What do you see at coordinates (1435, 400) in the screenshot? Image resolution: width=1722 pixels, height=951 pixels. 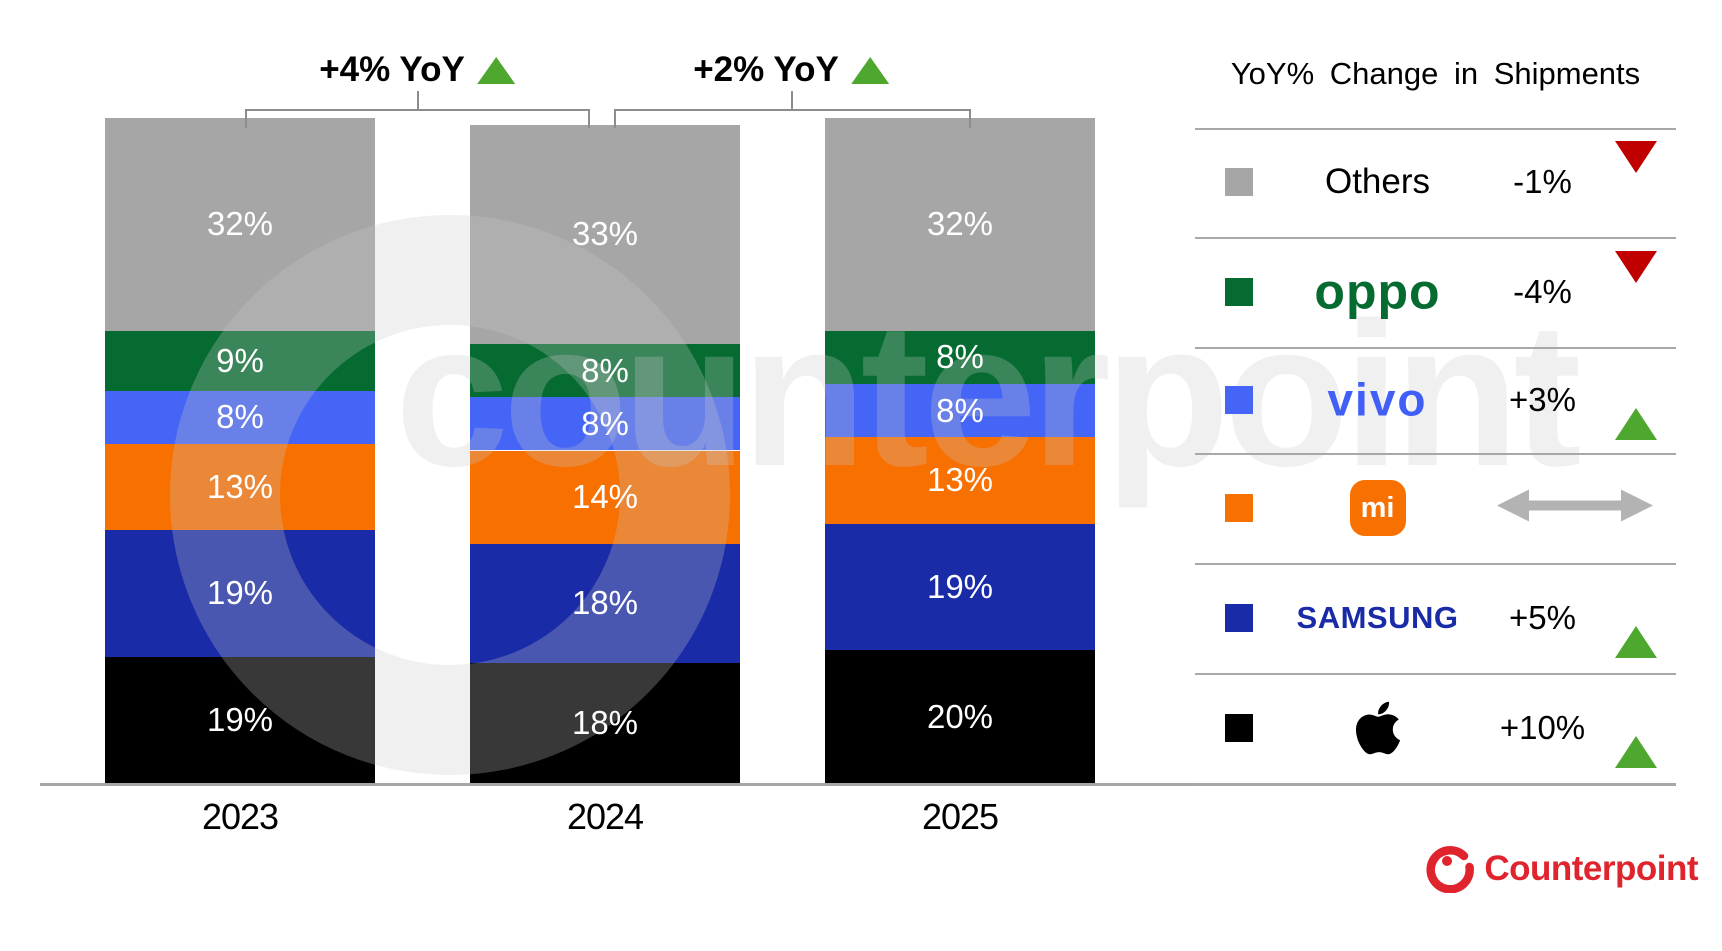 I see `legend-row-vivo: vivo +3%` at bounding box center [1435, 400].